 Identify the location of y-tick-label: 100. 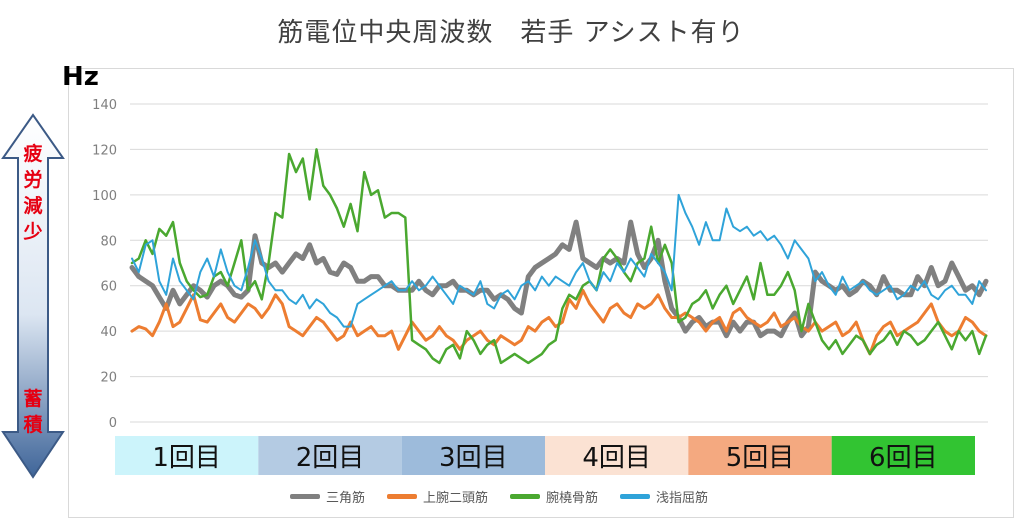
(104, 196).